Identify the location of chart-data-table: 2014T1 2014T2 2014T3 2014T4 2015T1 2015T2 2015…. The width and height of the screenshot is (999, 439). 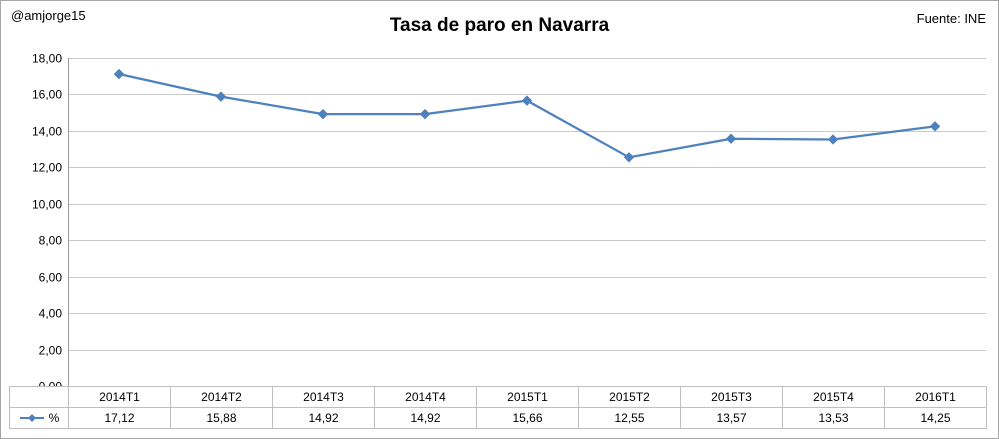
(498, 407).